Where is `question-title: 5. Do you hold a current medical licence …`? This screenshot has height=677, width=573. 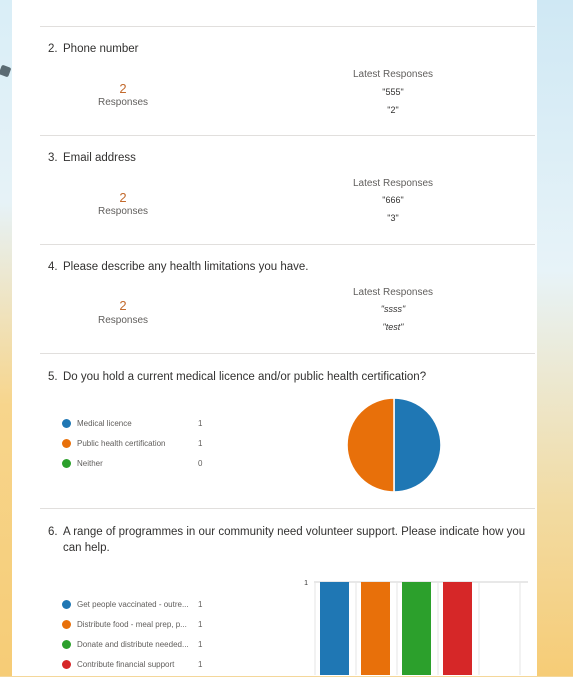
question-title: 5. Do you hold a current medical licence … is located at coordinates (288, 377).